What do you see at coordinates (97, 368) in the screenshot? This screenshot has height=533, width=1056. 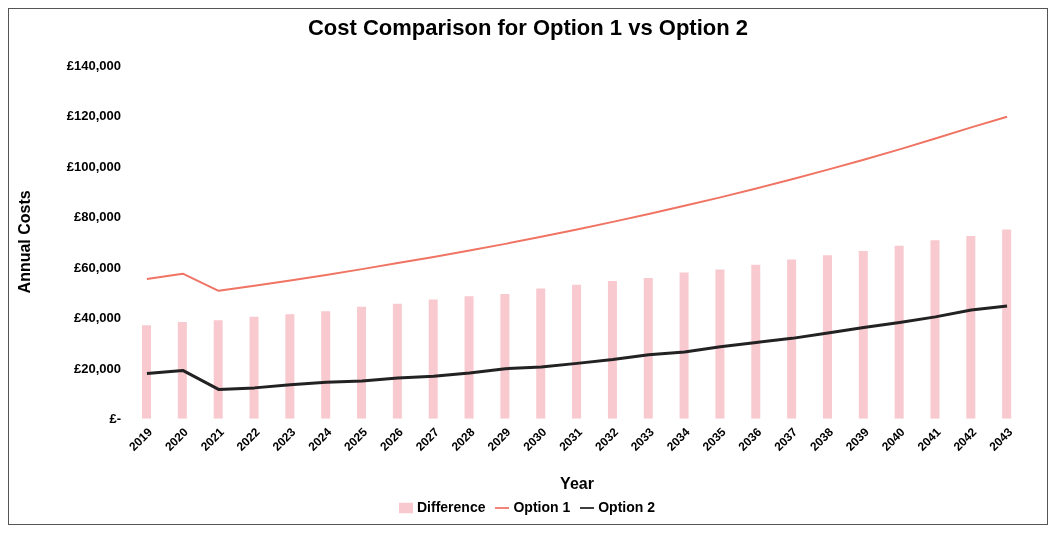 I see `y-tick-label: £20,000` at bounding box center [97, 368].